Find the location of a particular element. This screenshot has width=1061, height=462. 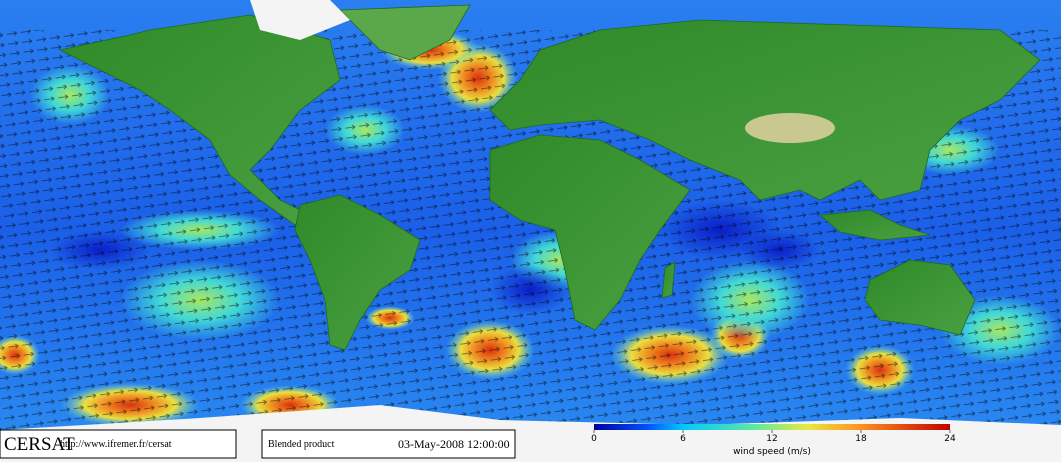

colorbar is located at coordinates (772, 427).